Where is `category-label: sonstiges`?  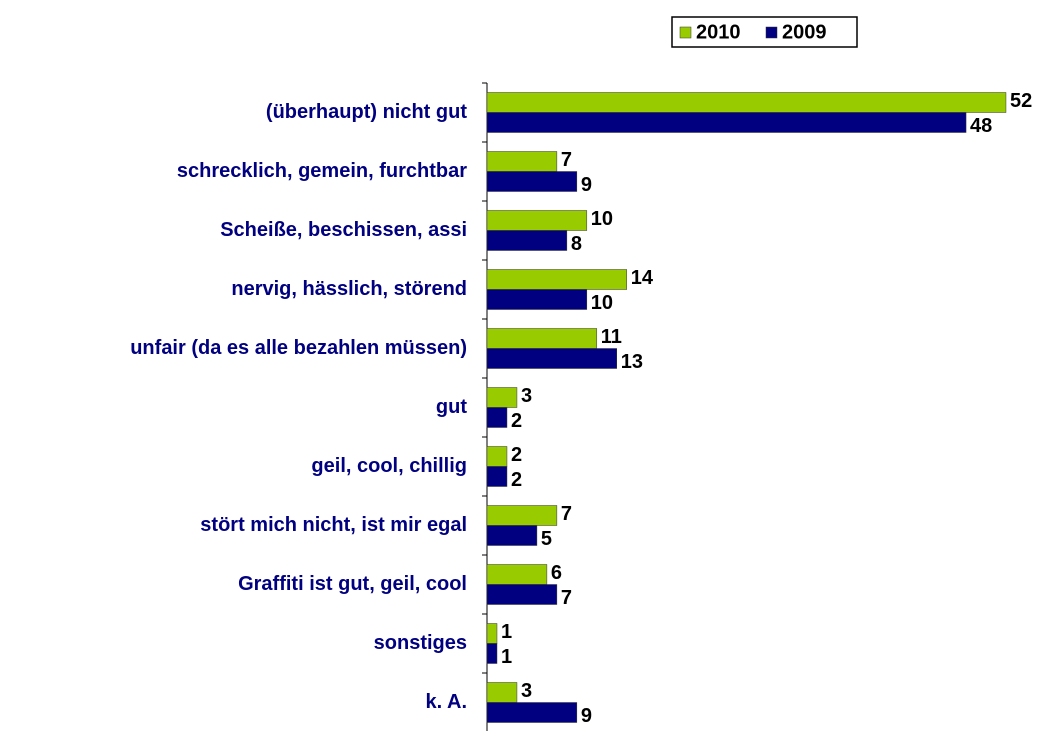
category-label: sonstiges is located at coordinates (420, 643).